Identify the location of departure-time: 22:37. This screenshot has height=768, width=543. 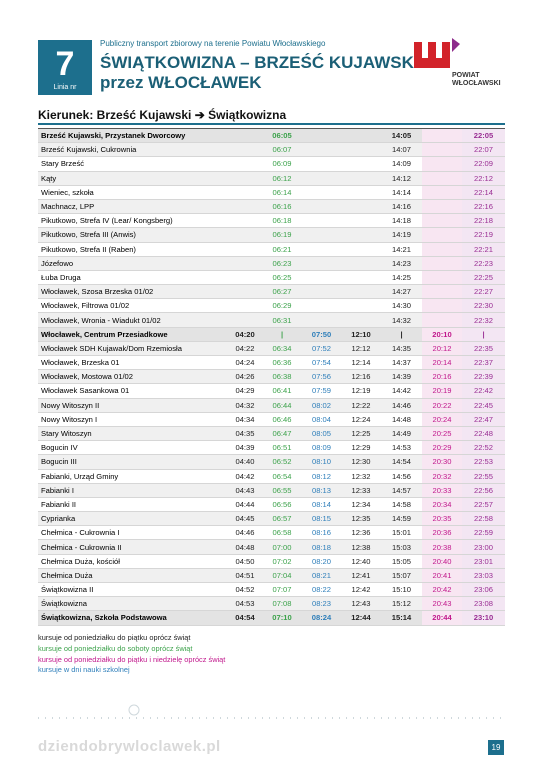
(483, 363).